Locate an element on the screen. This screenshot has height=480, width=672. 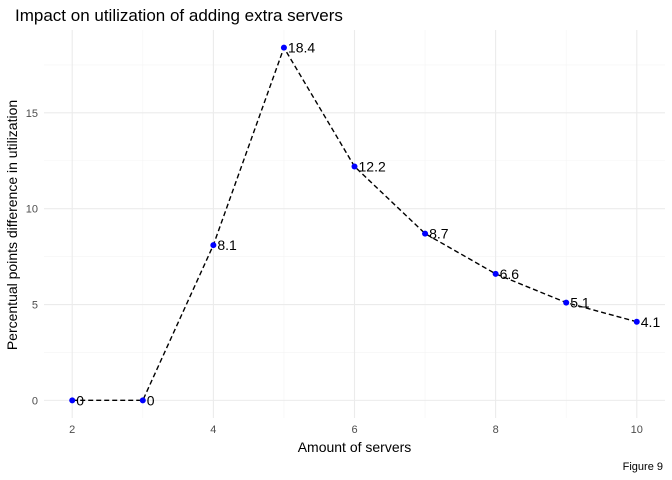
data-label: 12.2 is located at coordinates (372, 166).